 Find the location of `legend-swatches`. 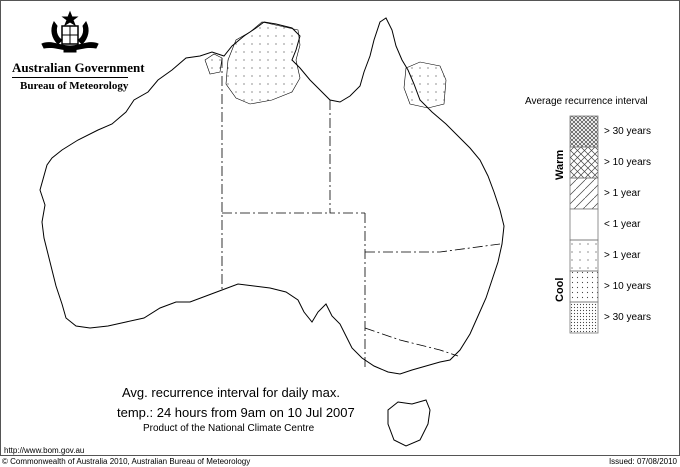

legend-swatches is located at coordinates (584, 224).